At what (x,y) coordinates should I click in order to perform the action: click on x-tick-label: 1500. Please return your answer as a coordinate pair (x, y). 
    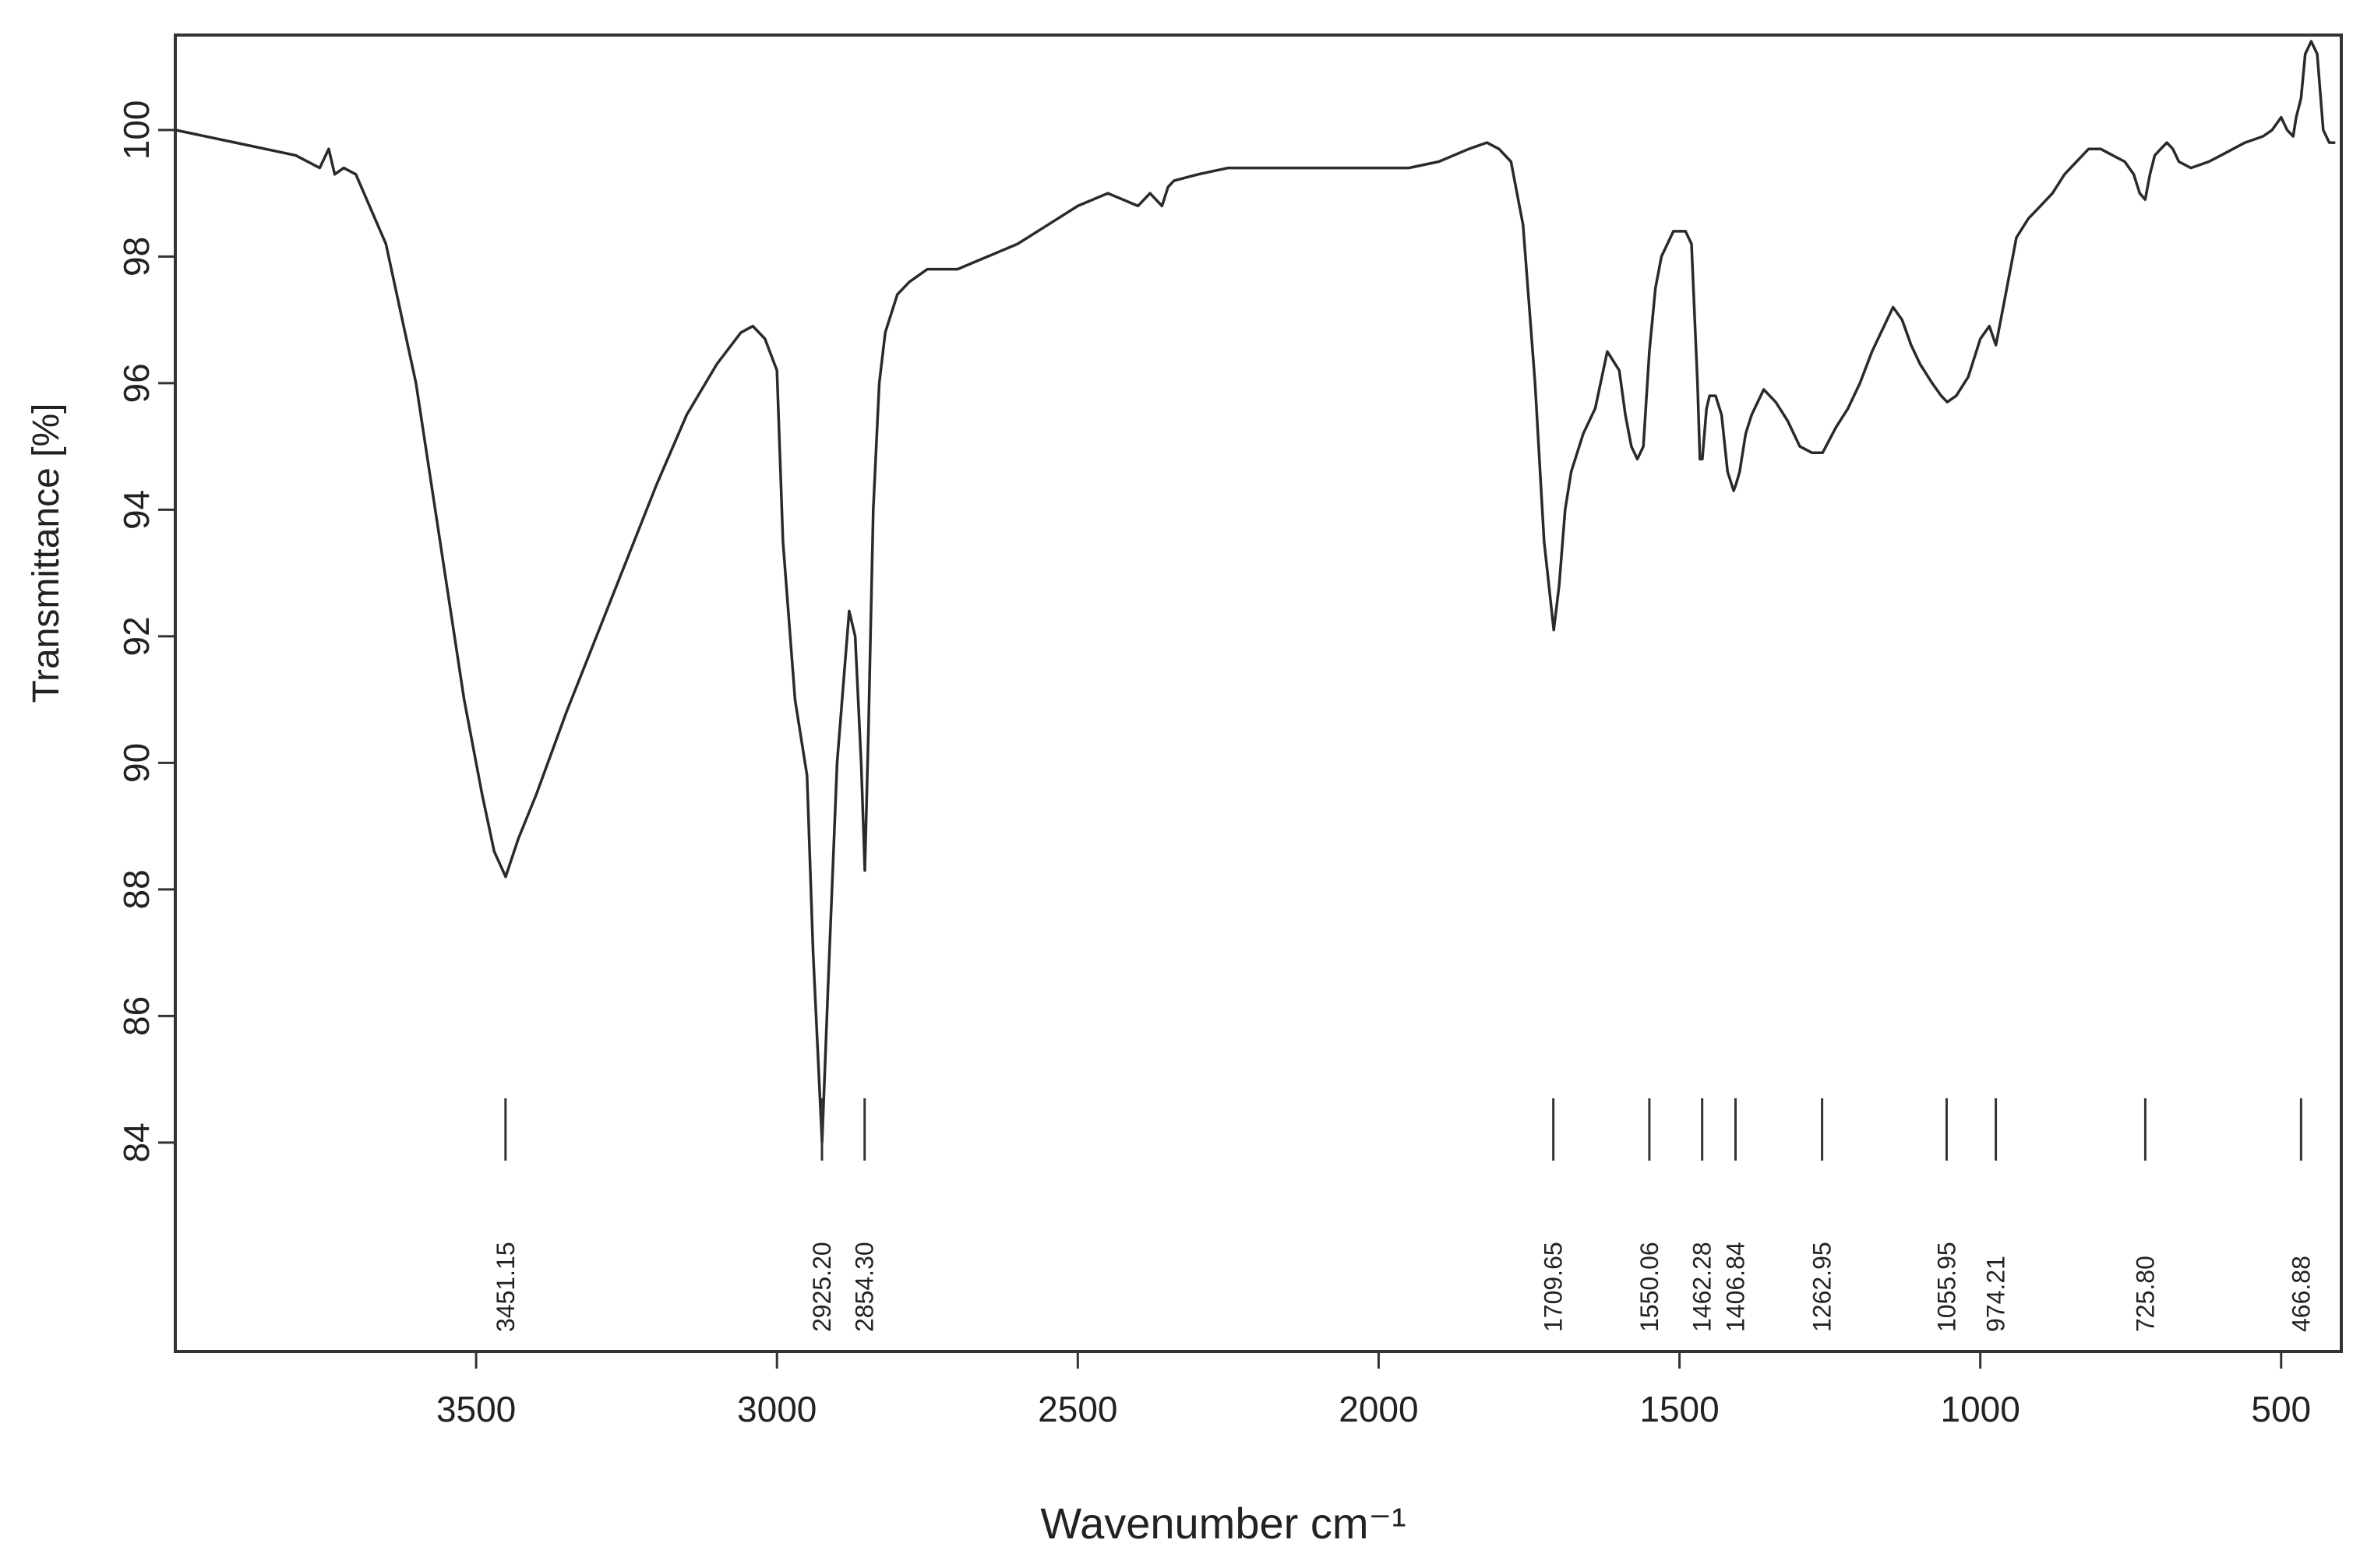
    Looking at the image, I should click on (1679, 1409).